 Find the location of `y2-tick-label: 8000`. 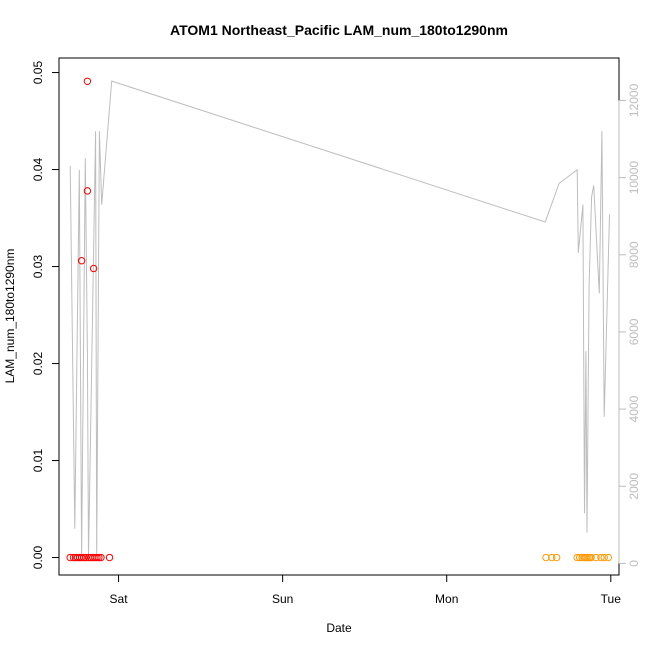

y2-tick-label: 8000 is located at coordinates (634, 254).